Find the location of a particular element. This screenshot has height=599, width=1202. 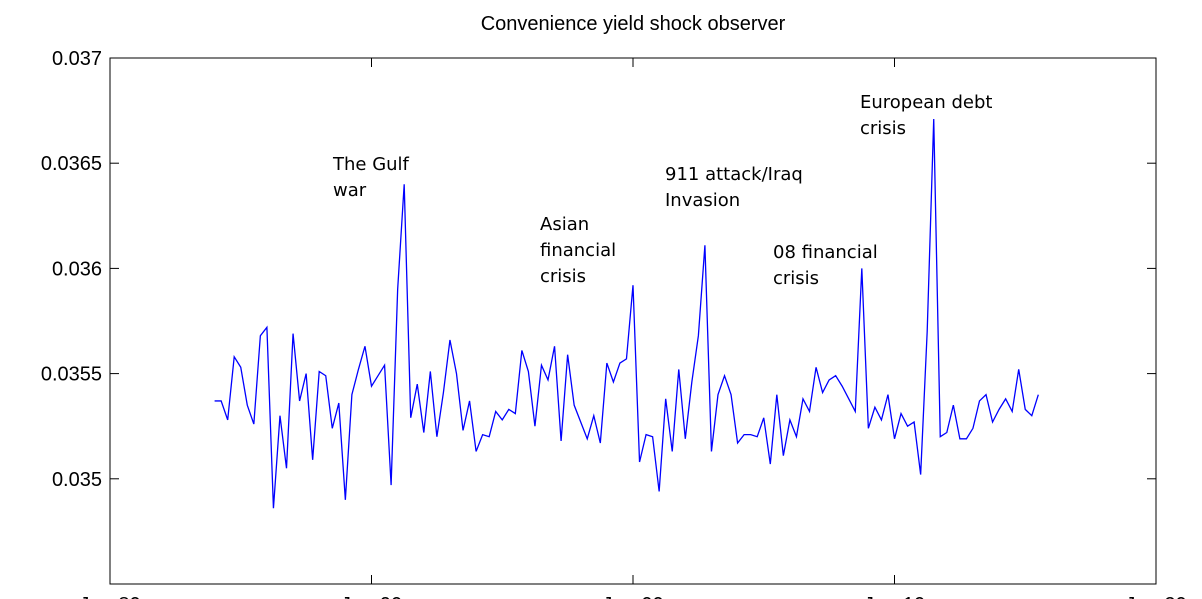

annotation: Asian is located at coordinates (564, 224).